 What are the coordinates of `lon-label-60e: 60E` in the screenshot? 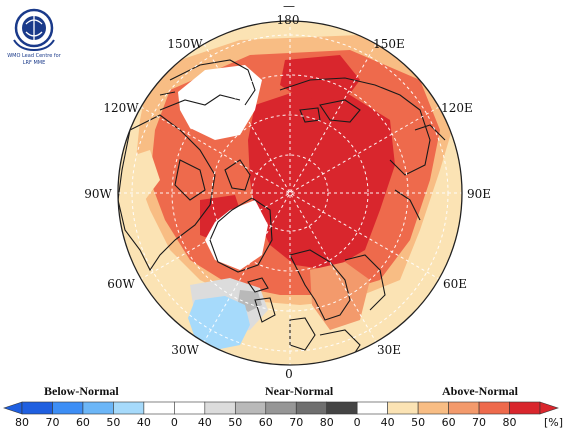 It's located at (455, 284).